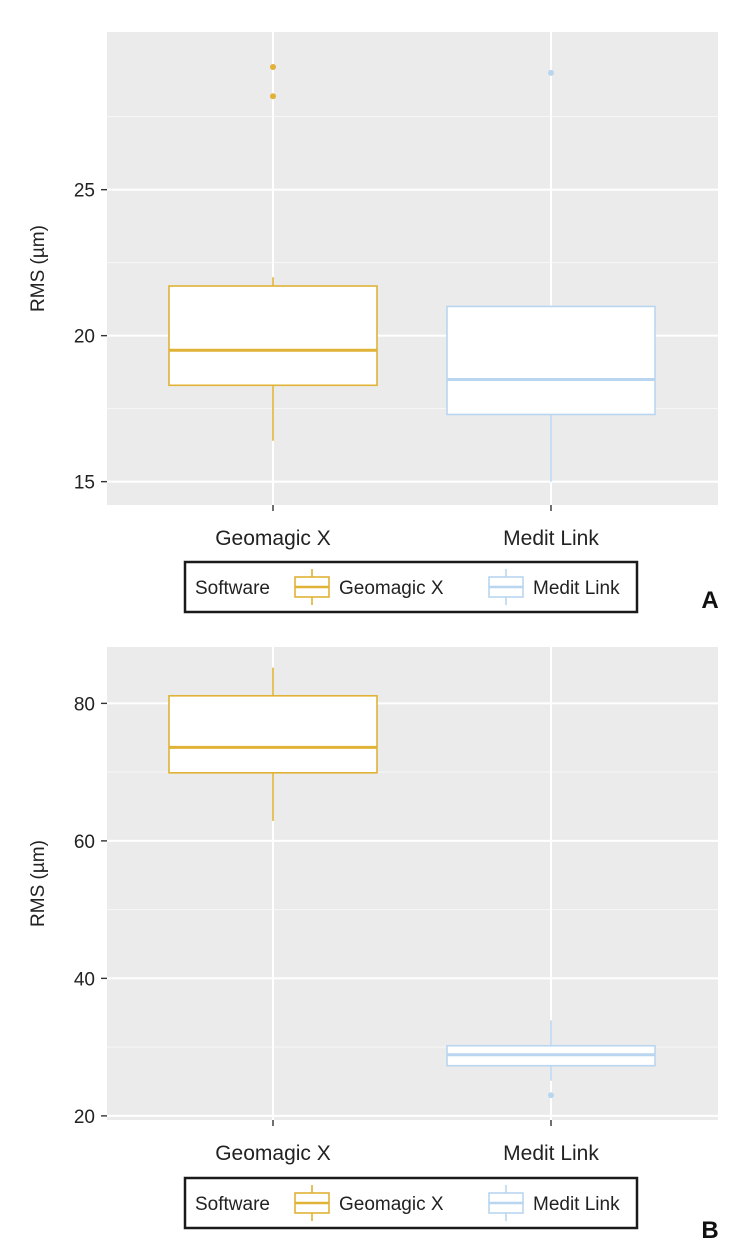 Image resolution: width=747 pixels, height=1251 pixels. I want to click on panel-label: A, so click(709, 600).